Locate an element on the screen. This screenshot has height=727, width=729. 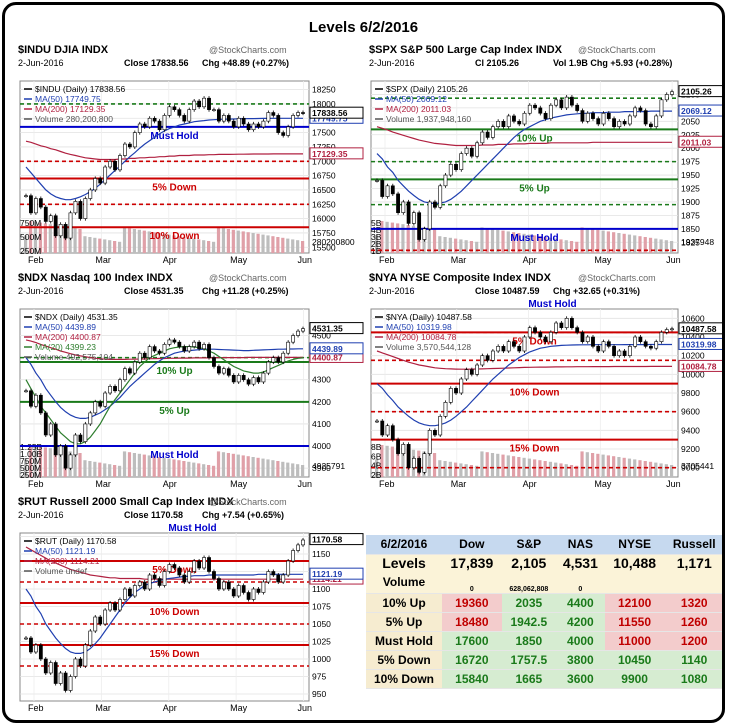
y-tick-label: 10600 is located at coordinates (693, 318).